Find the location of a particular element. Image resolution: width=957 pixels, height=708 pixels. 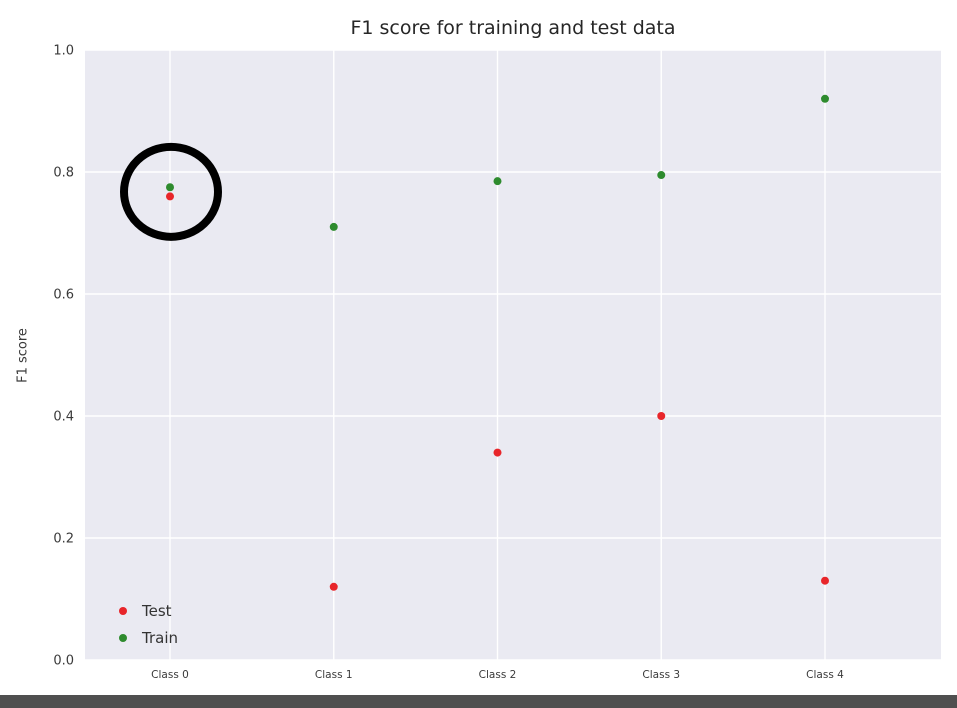

y-tick-label: 0.0 is located at coordinates (63, 661).